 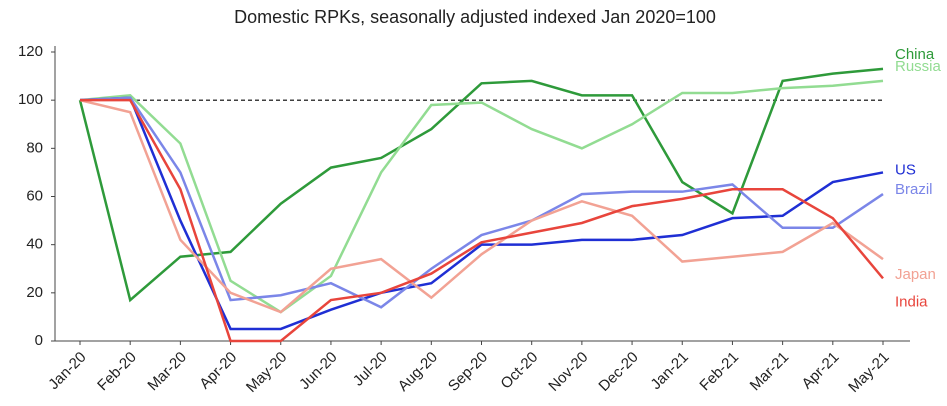 I want to click on y-tick-label: 0, so click(x=39, y=340).